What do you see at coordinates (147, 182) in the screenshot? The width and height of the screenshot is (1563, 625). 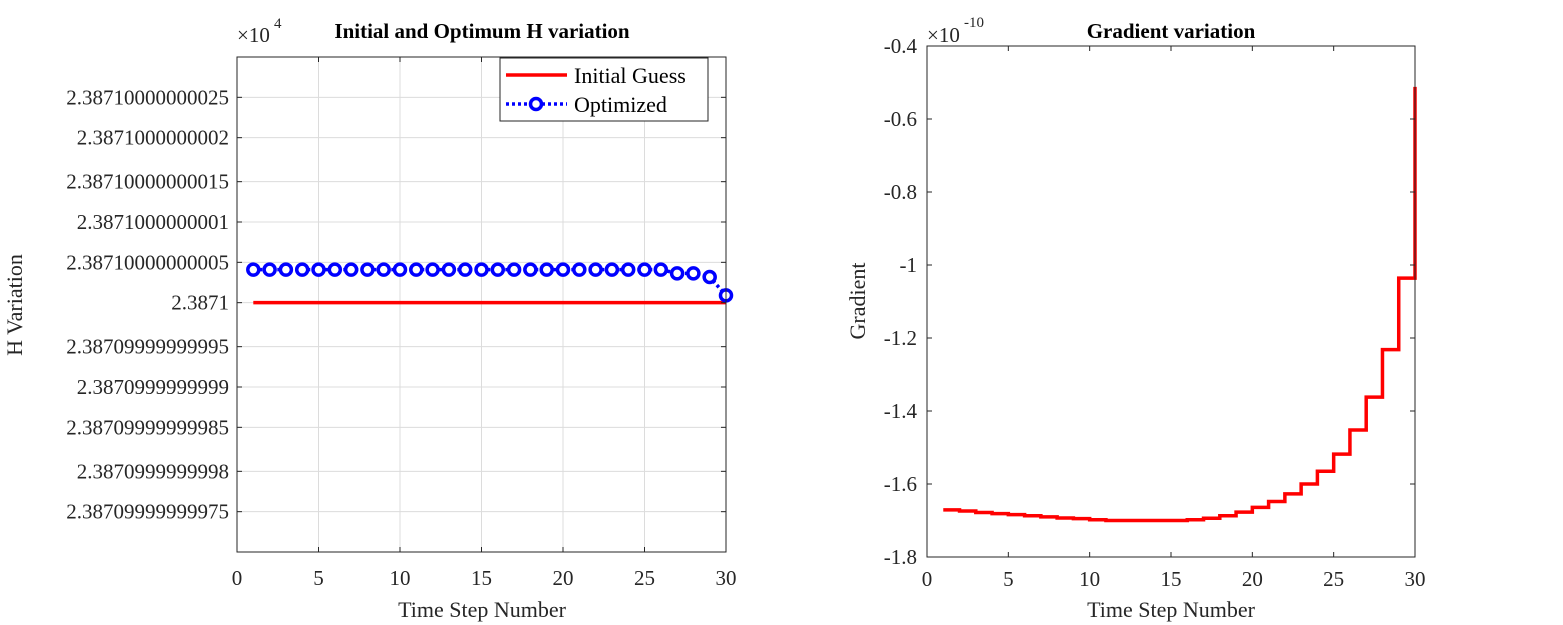 I see `y-tick-label: 2.38710000000015` at bounding box center [147, 182].